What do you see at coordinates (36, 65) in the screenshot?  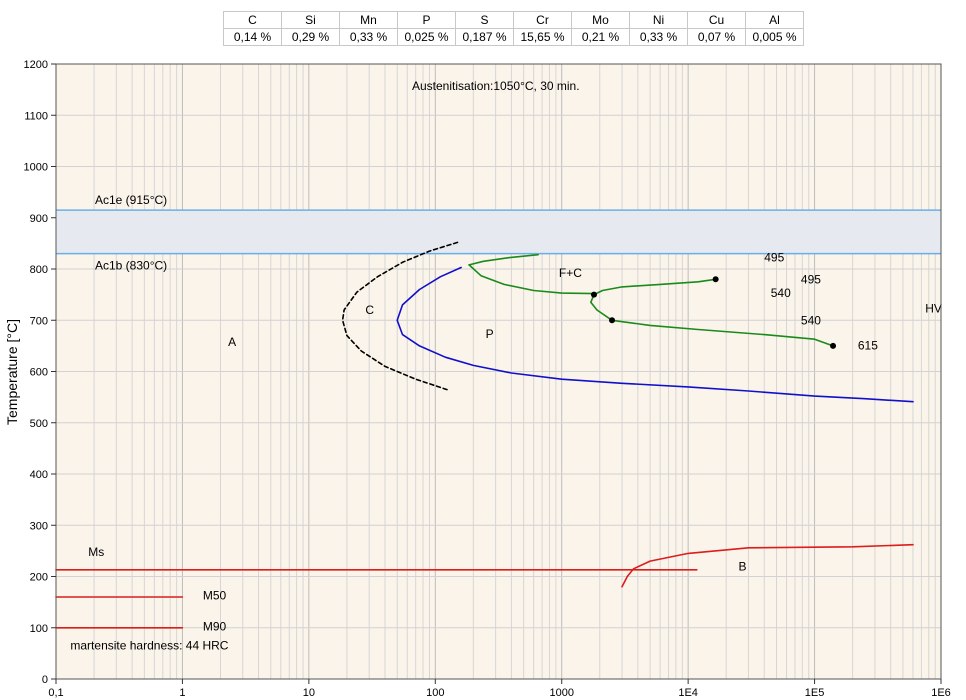 I see `y-tick-label: 1200` at bounding box center [36, 65].